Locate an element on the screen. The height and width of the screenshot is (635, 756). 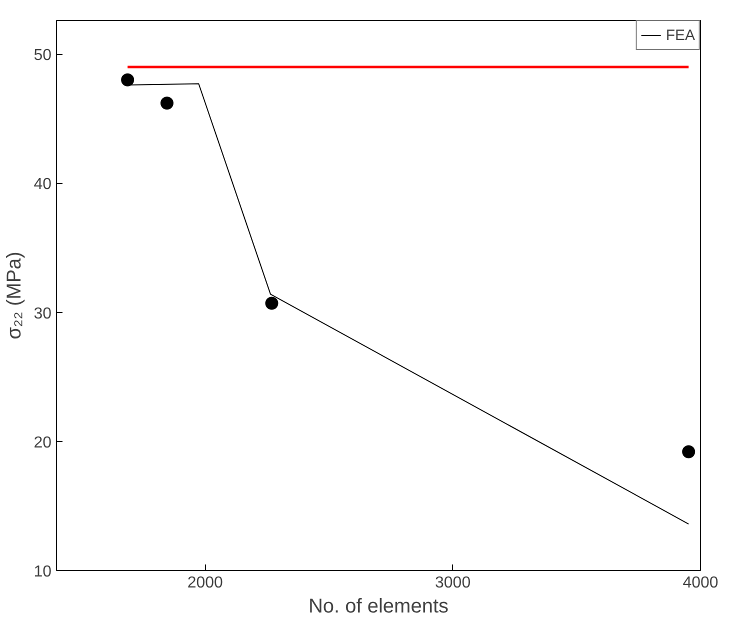
x-tick-label: 3000 is located at coordinates (453, 583).